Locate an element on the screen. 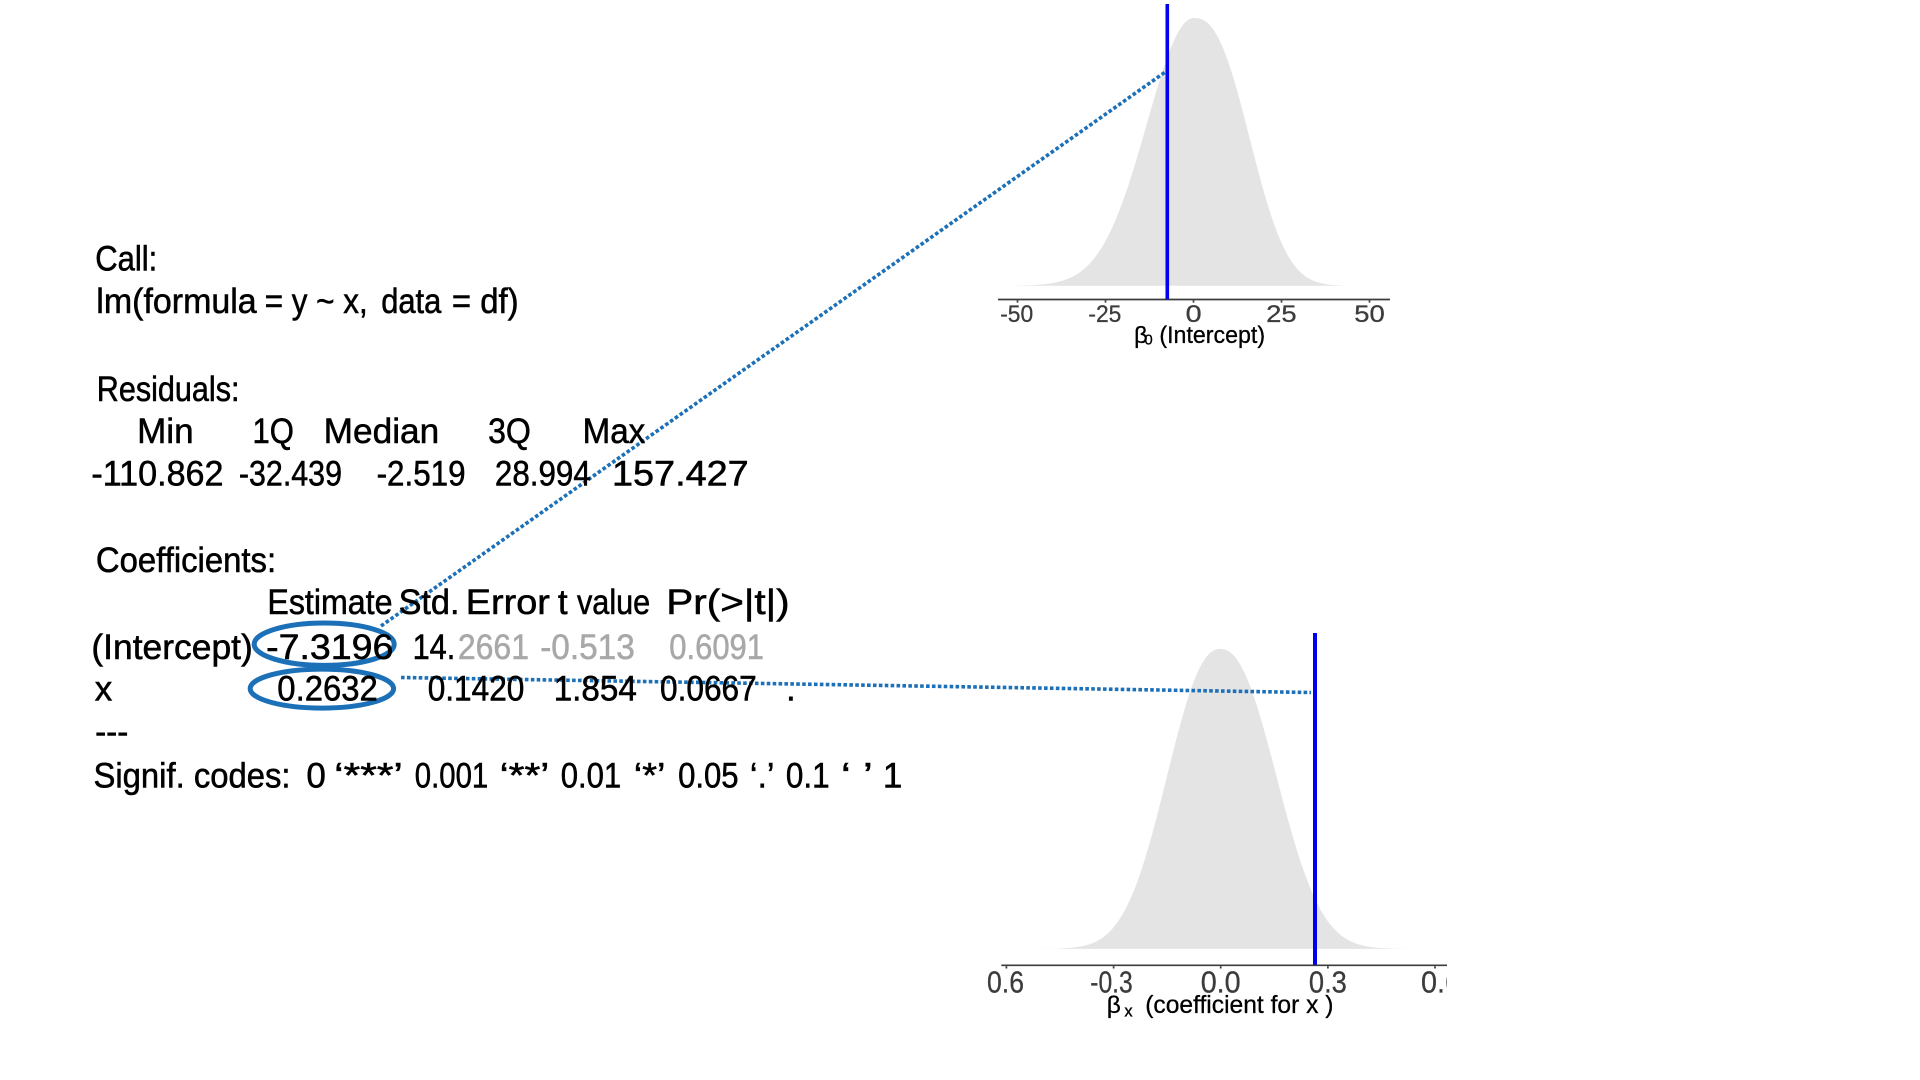 The width and height of the screenshot is (1920, 1080). svg-text: 1 is located at coordinates (892, 776).